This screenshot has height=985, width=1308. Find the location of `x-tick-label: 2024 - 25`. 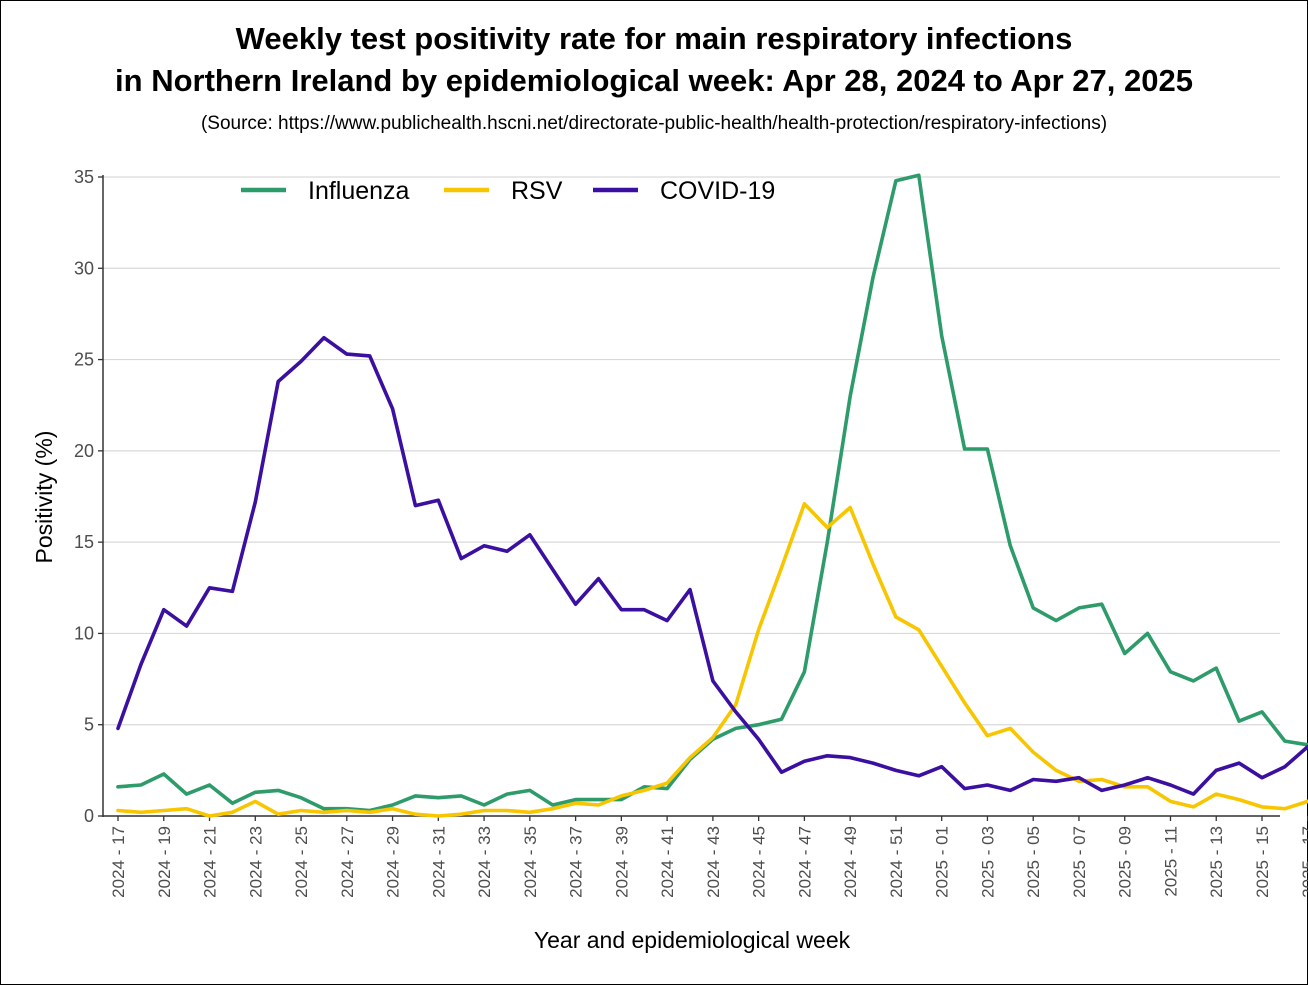

x-tick-label: 2024 - 25 is located at coordinates (301, 862).